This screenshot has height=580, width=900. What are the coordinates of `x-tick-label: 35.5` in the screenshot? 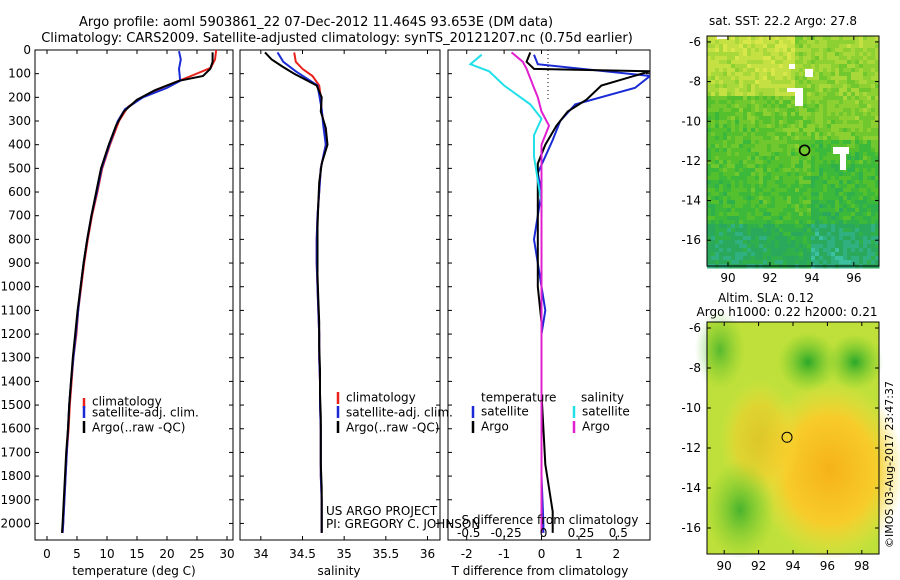 It's located at (385, 554).